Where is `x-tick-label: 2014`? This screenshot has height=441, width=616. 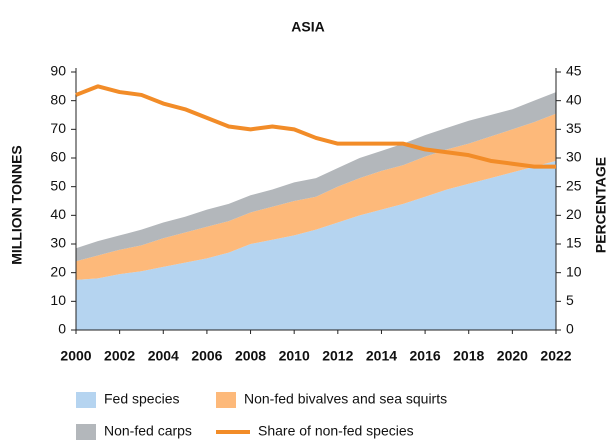
x-tick-label: 2014 is located at coordinates (381, 356).